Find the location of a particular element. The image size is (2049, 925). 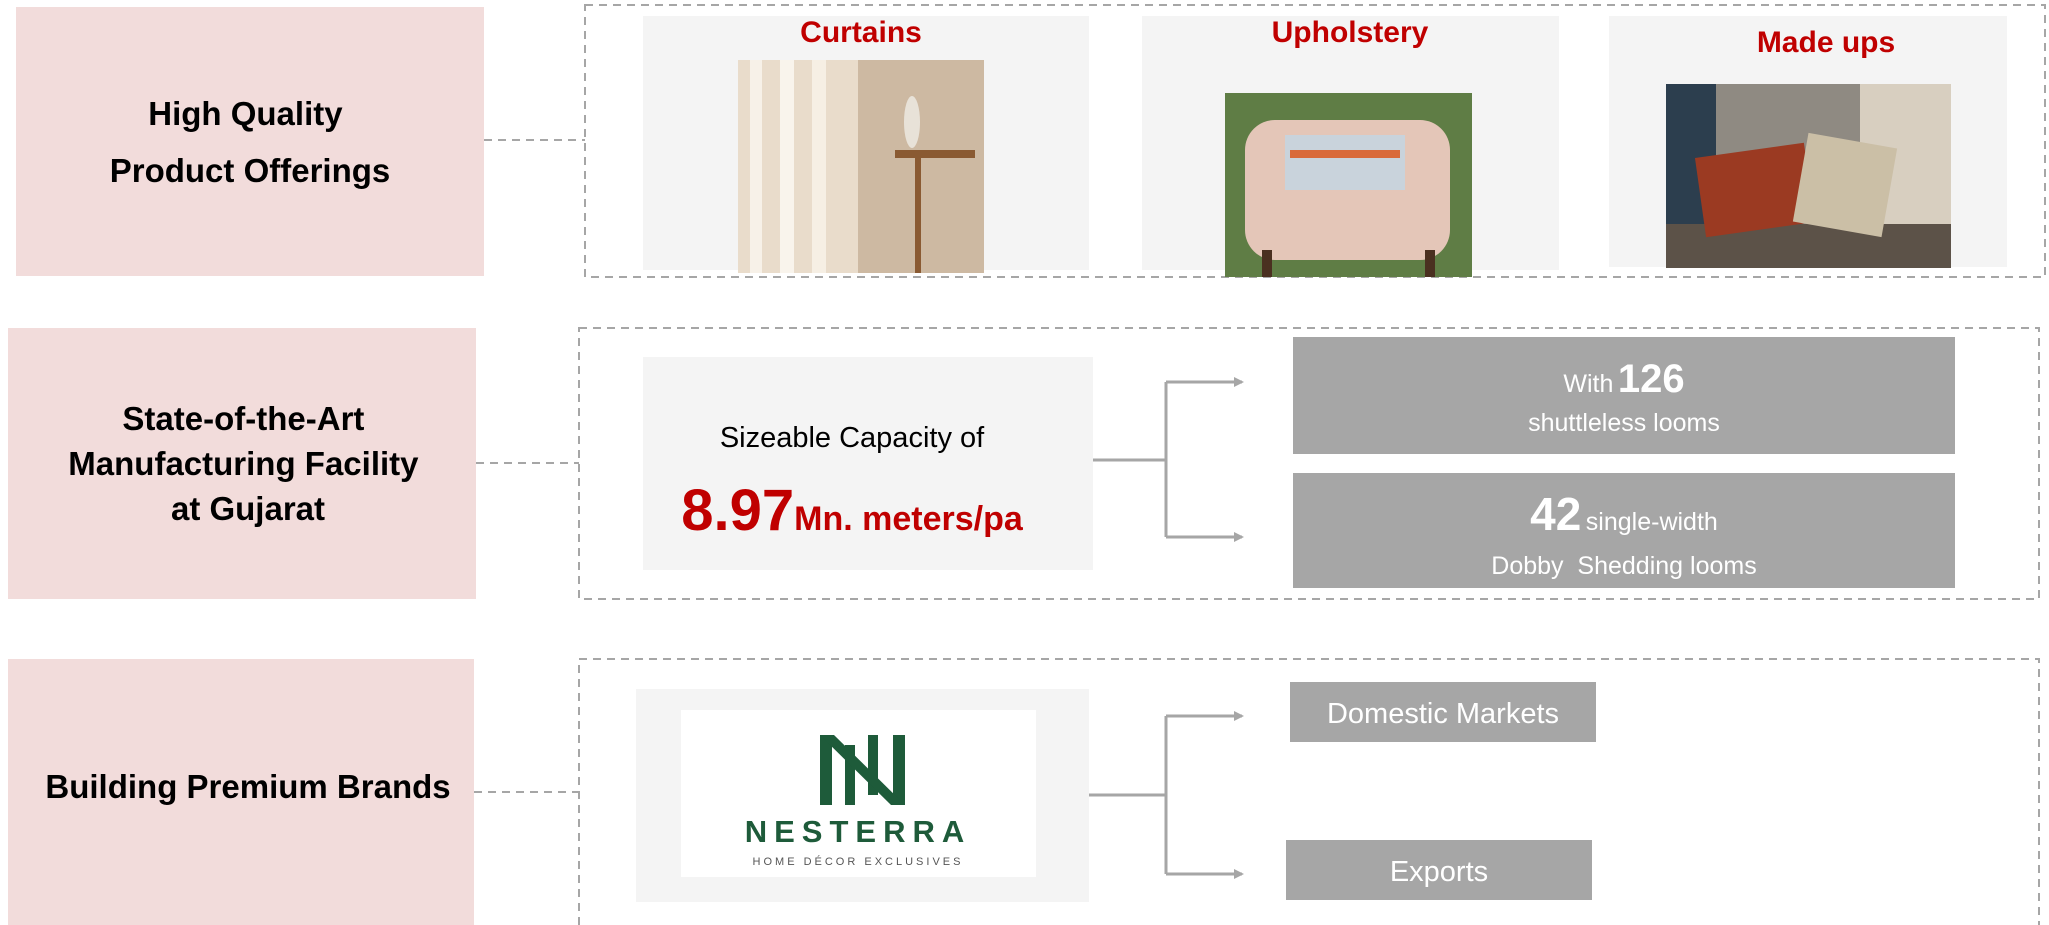

fact-line: 42 single-width is located at coordinates (1624, 514).